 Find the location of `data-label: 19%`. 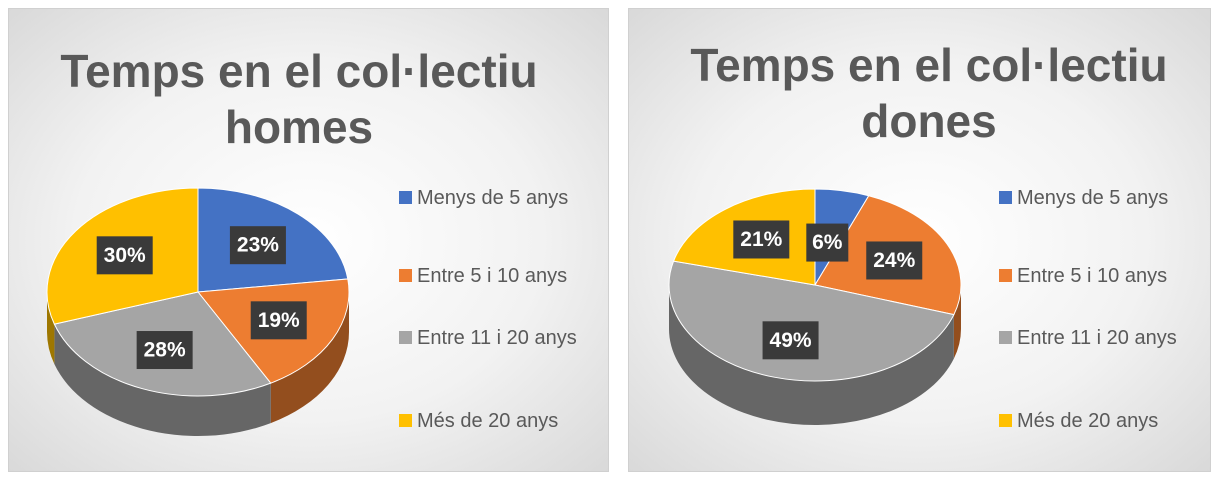

data-label: 19% is located at coordinates (279, 320).